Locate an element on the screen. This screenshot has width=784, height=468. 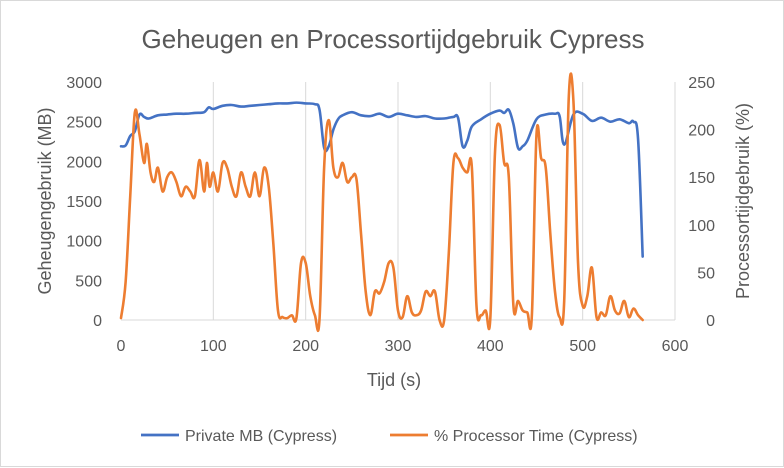
y-tick-label: 1500 is located at coordinates (84, 202).